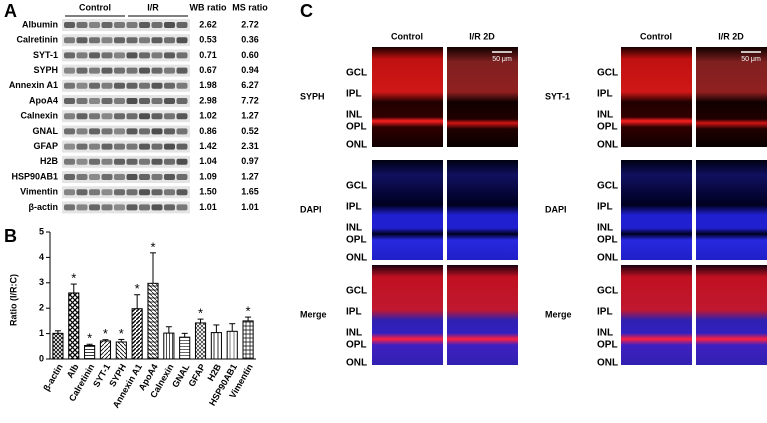  I want to click on ms-ratio: 0.94, so click(250, 70).